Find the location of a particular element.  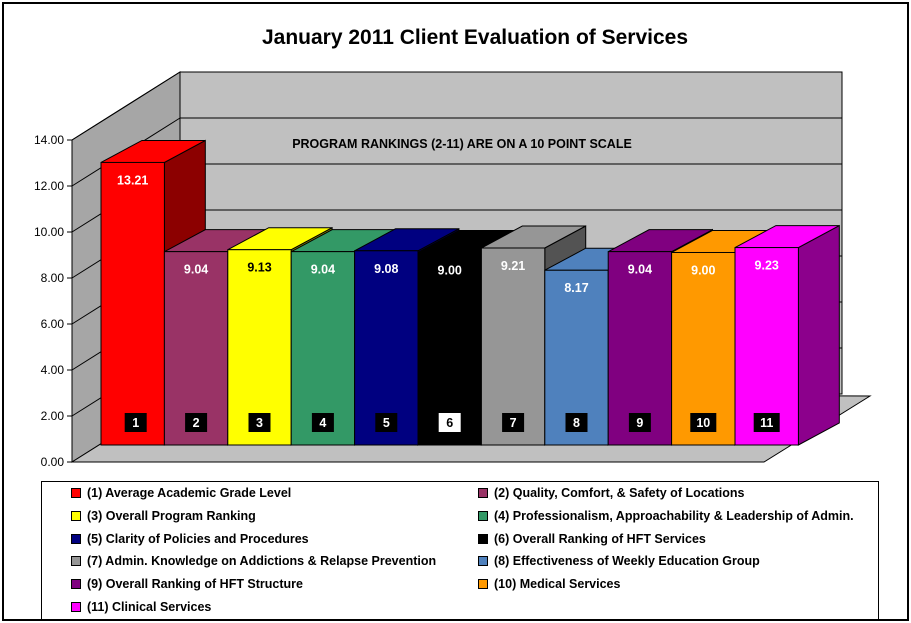

y-tick-label: 2.00 is located at coordinates (53, 416).